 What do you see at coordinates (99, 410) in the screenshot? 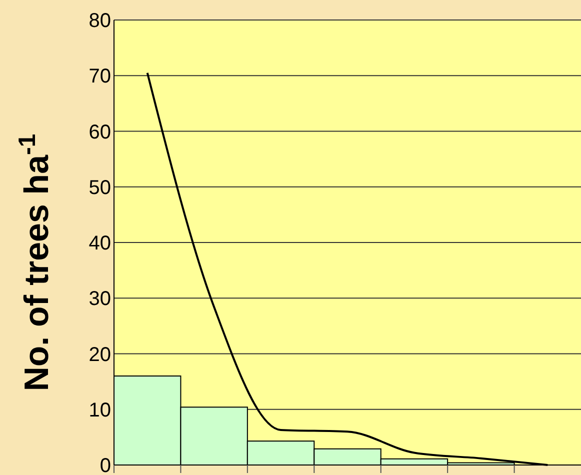
I see `y-tick-label: 10` at bounding box center [99, 410].